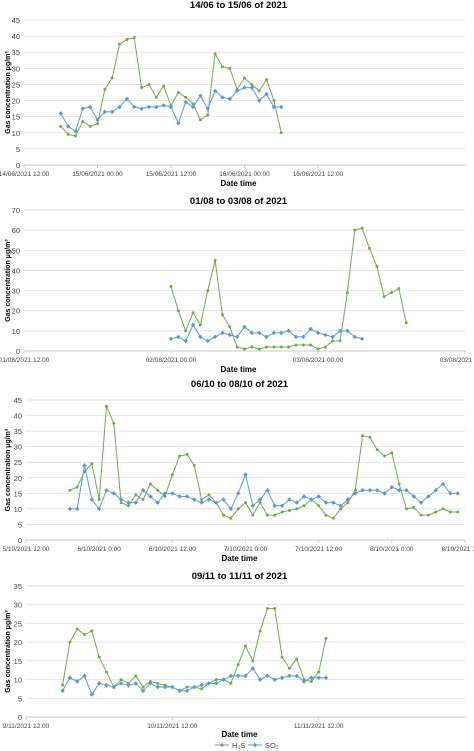 This screenshot has height=751, width=474. What do you see at coordinates (97, 174) in the screenshot?
I see `x-tick-label: 15/06/2021 00:00` at bounding box center [97, 174].